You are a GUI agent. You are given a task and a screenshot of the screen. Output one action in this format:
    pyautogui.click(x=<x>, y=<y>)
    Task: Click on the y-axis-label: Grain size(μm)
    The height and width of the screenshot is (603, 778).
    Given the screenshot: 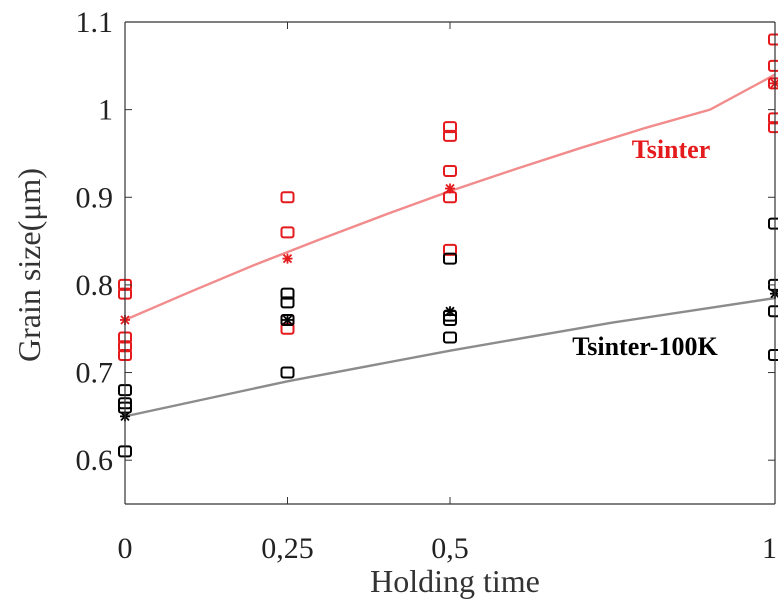 What is the action you would take?
    pyautogui.click(x=29, y=265)
    